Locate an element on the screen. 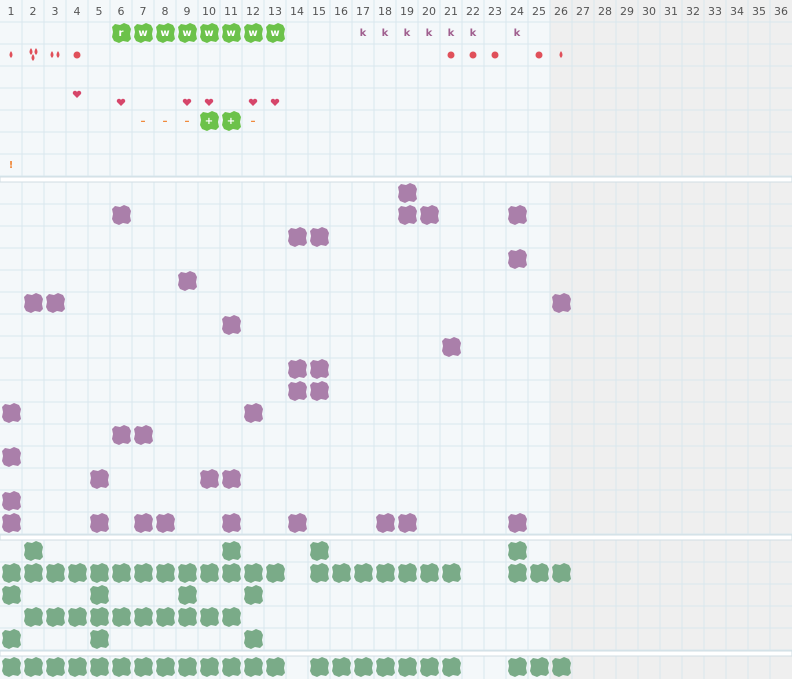 Image resolution: width=792 pixels, height=683 pixels. column-number: 20 is located at coordinates (429, 11).